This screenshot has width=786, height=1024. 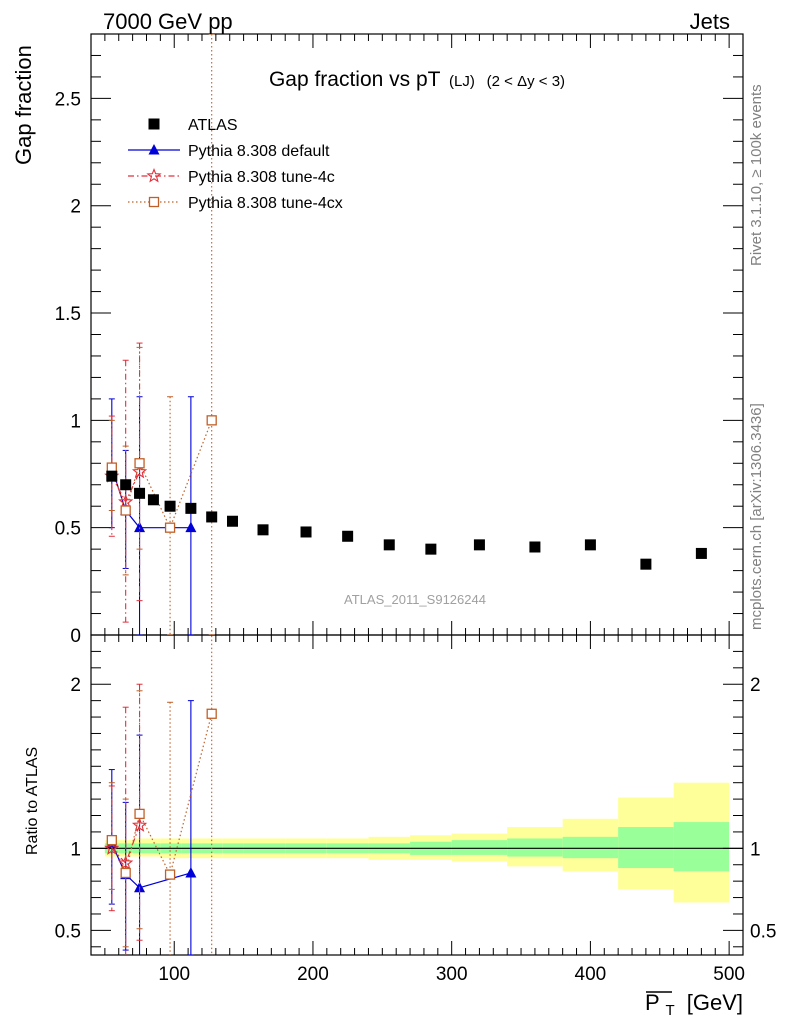 I want to click on main-y-tick-label: 0.5, so click(x=68, y=529).